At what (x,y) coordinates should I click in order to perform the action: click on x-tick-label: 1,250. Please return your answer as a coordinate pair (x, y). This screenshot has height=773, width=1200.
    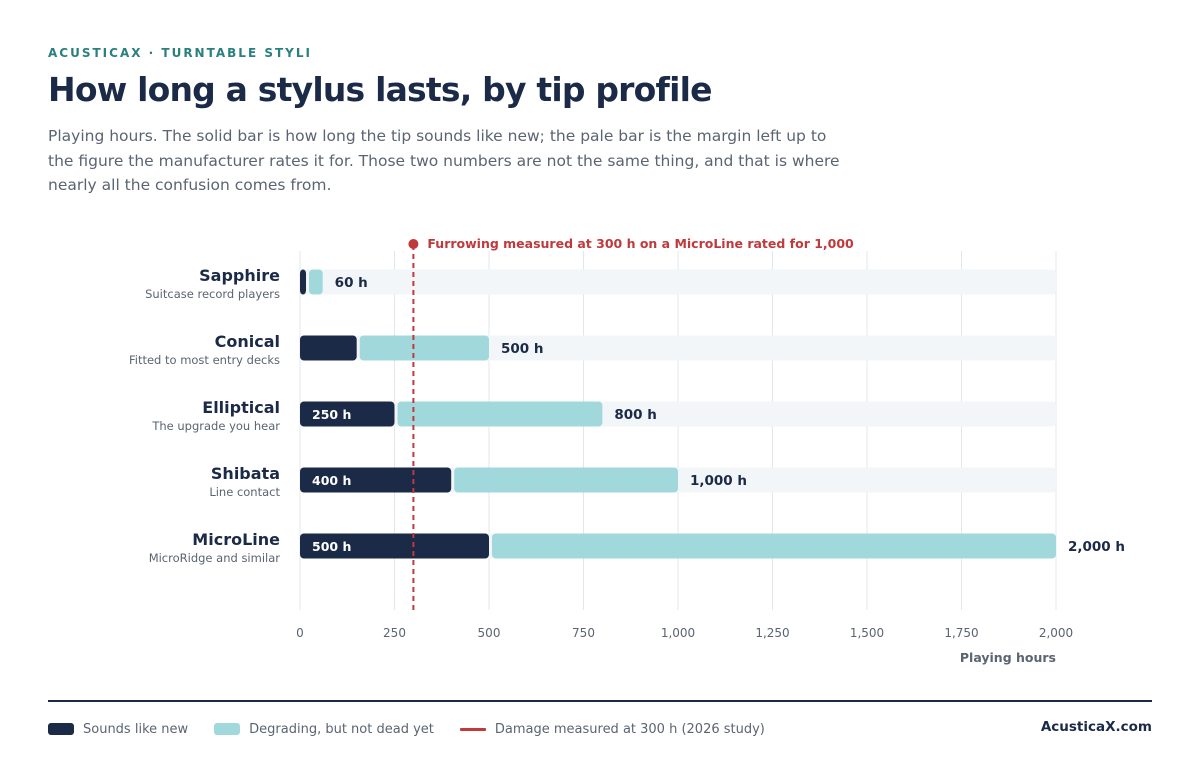
    Looking at the image, I should click on (772, 633).